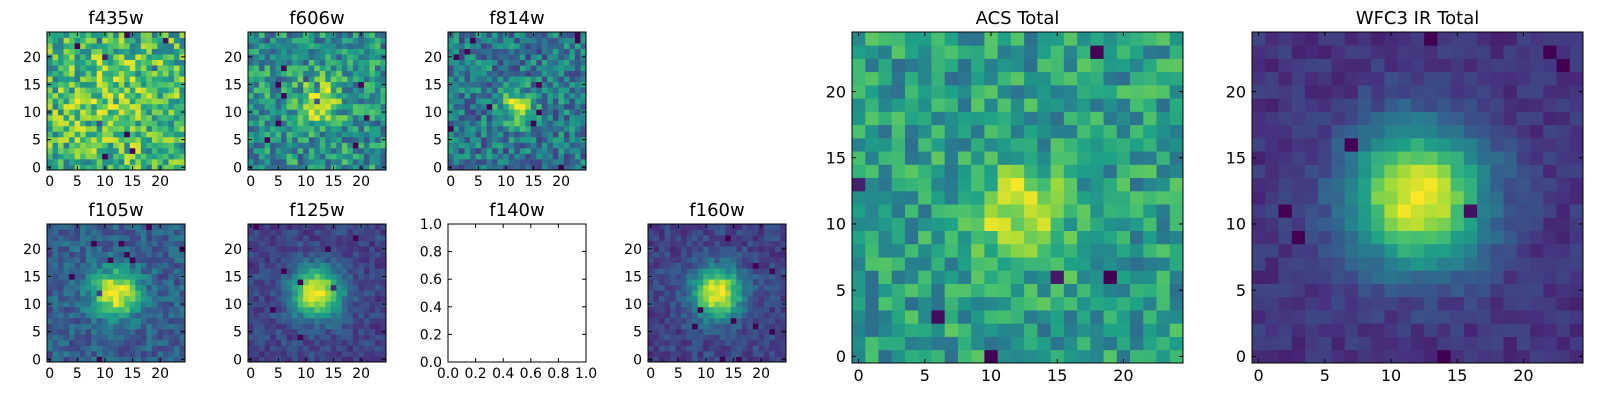 Image resolution: width=1600 pixels, height=400 pixels. I want to click on x-tick-label: 20, so click(361, 374).